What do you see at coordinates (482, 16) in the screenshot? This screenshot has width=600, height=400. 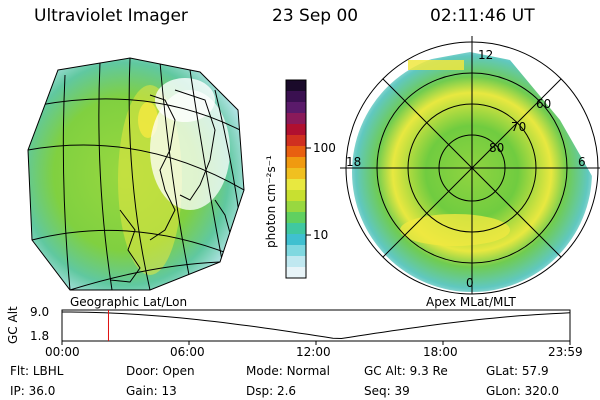 I see `image-time: 02:11:46 UT` at bounding box center [482, 16].